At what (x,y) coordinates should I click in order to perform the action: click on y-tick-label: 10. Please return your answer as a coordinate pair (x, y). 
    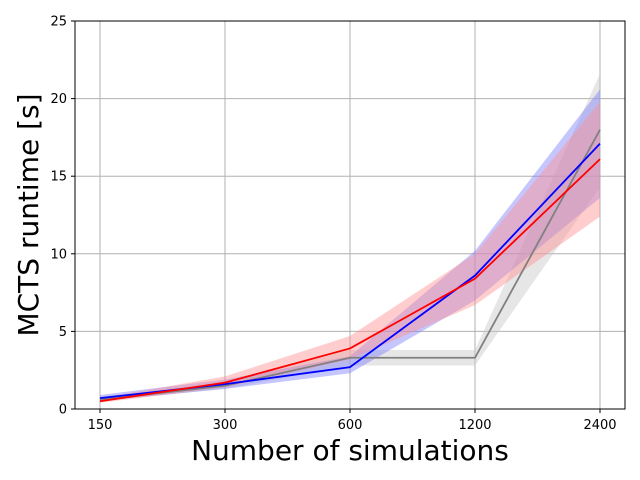
    Looking at the image, I should click on (58, 254).